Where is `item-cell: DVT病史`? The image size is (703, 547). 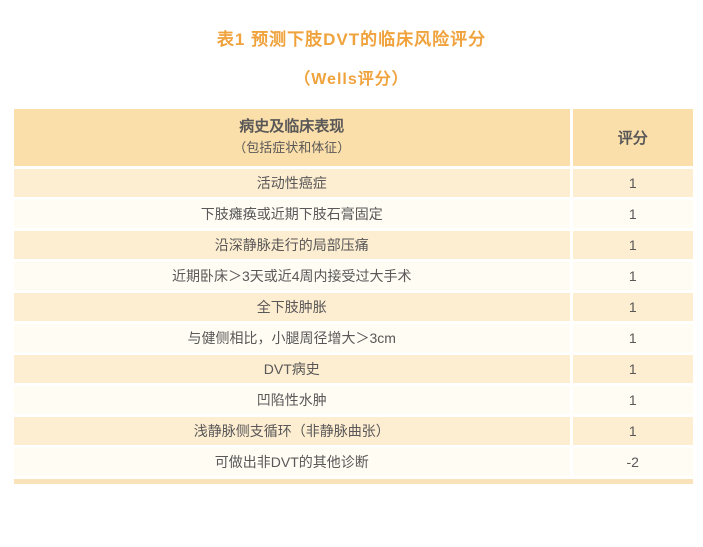 item-cell: DVT病史 is located at coordinates (292, 369).